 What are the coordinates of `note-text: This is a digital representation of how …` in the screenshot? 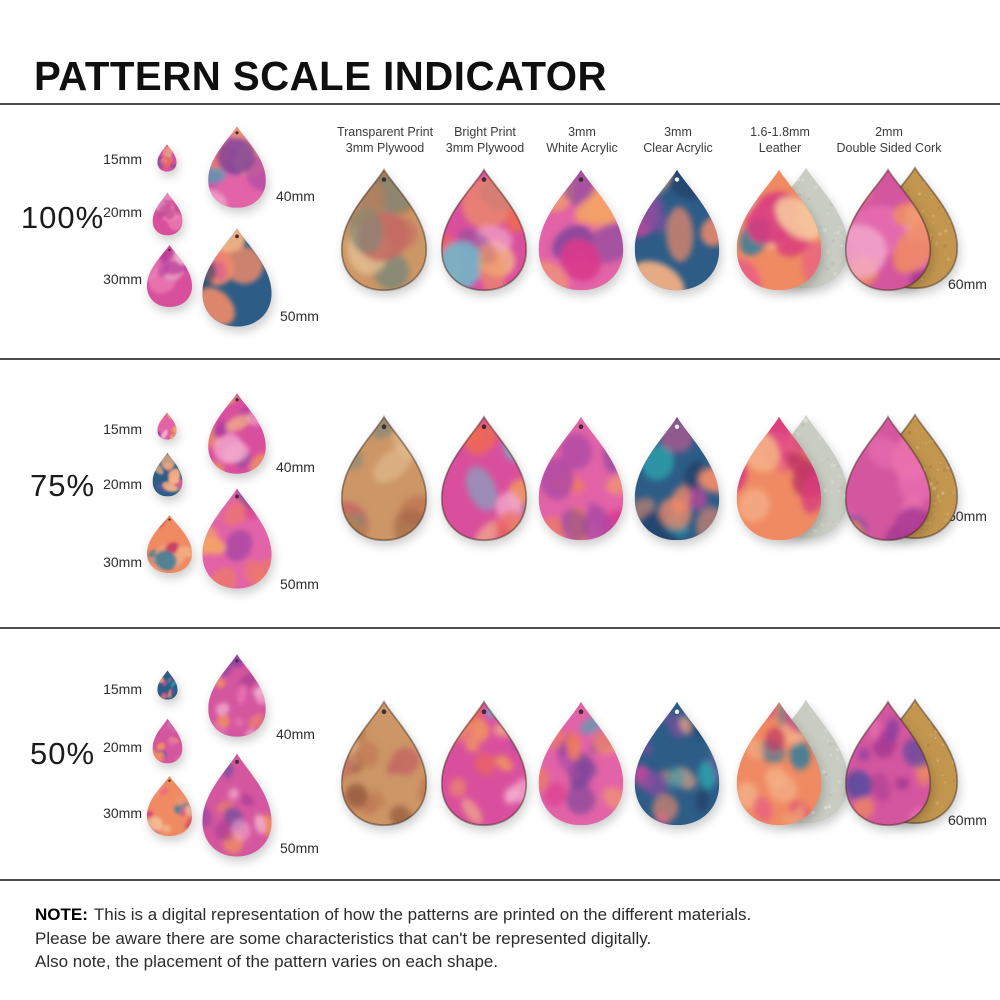 It's located at (422, 914).